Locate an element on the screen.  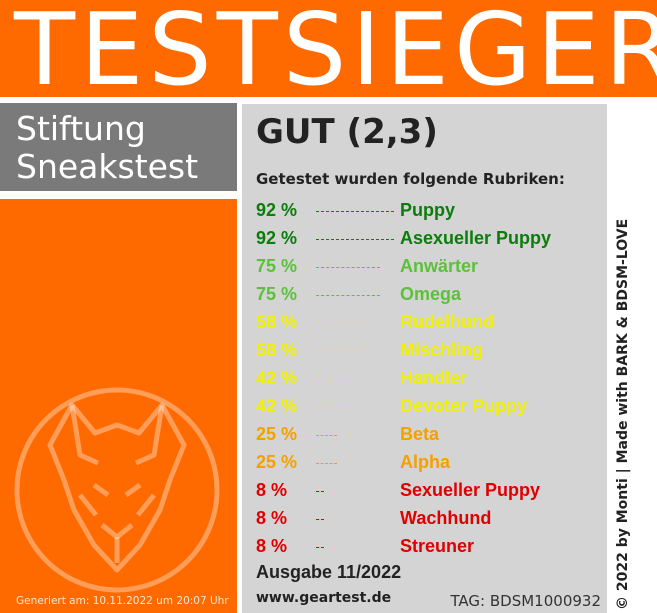
issue-label: Ausgabe 11/2022 is located at coordinates (329, 572).